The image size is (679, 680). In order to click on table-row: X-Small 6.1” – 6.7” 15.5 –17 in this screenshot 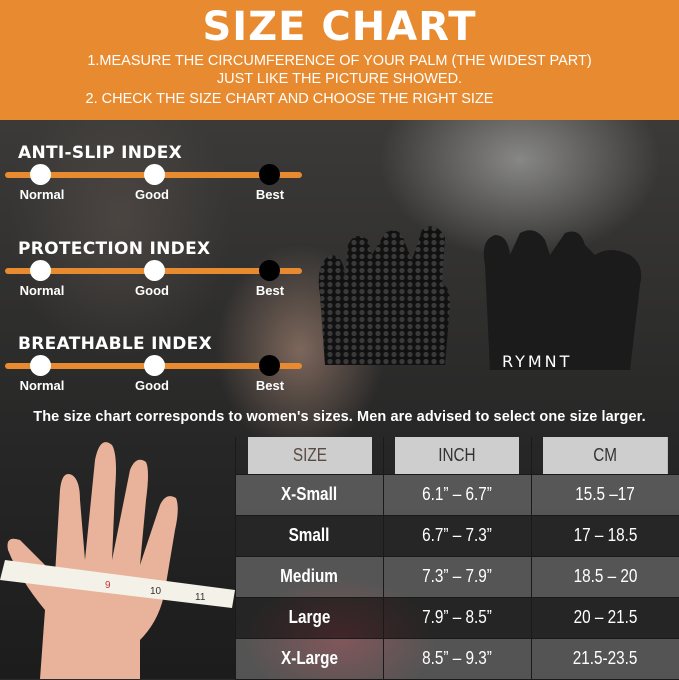, I will do `click(457, 494)`.